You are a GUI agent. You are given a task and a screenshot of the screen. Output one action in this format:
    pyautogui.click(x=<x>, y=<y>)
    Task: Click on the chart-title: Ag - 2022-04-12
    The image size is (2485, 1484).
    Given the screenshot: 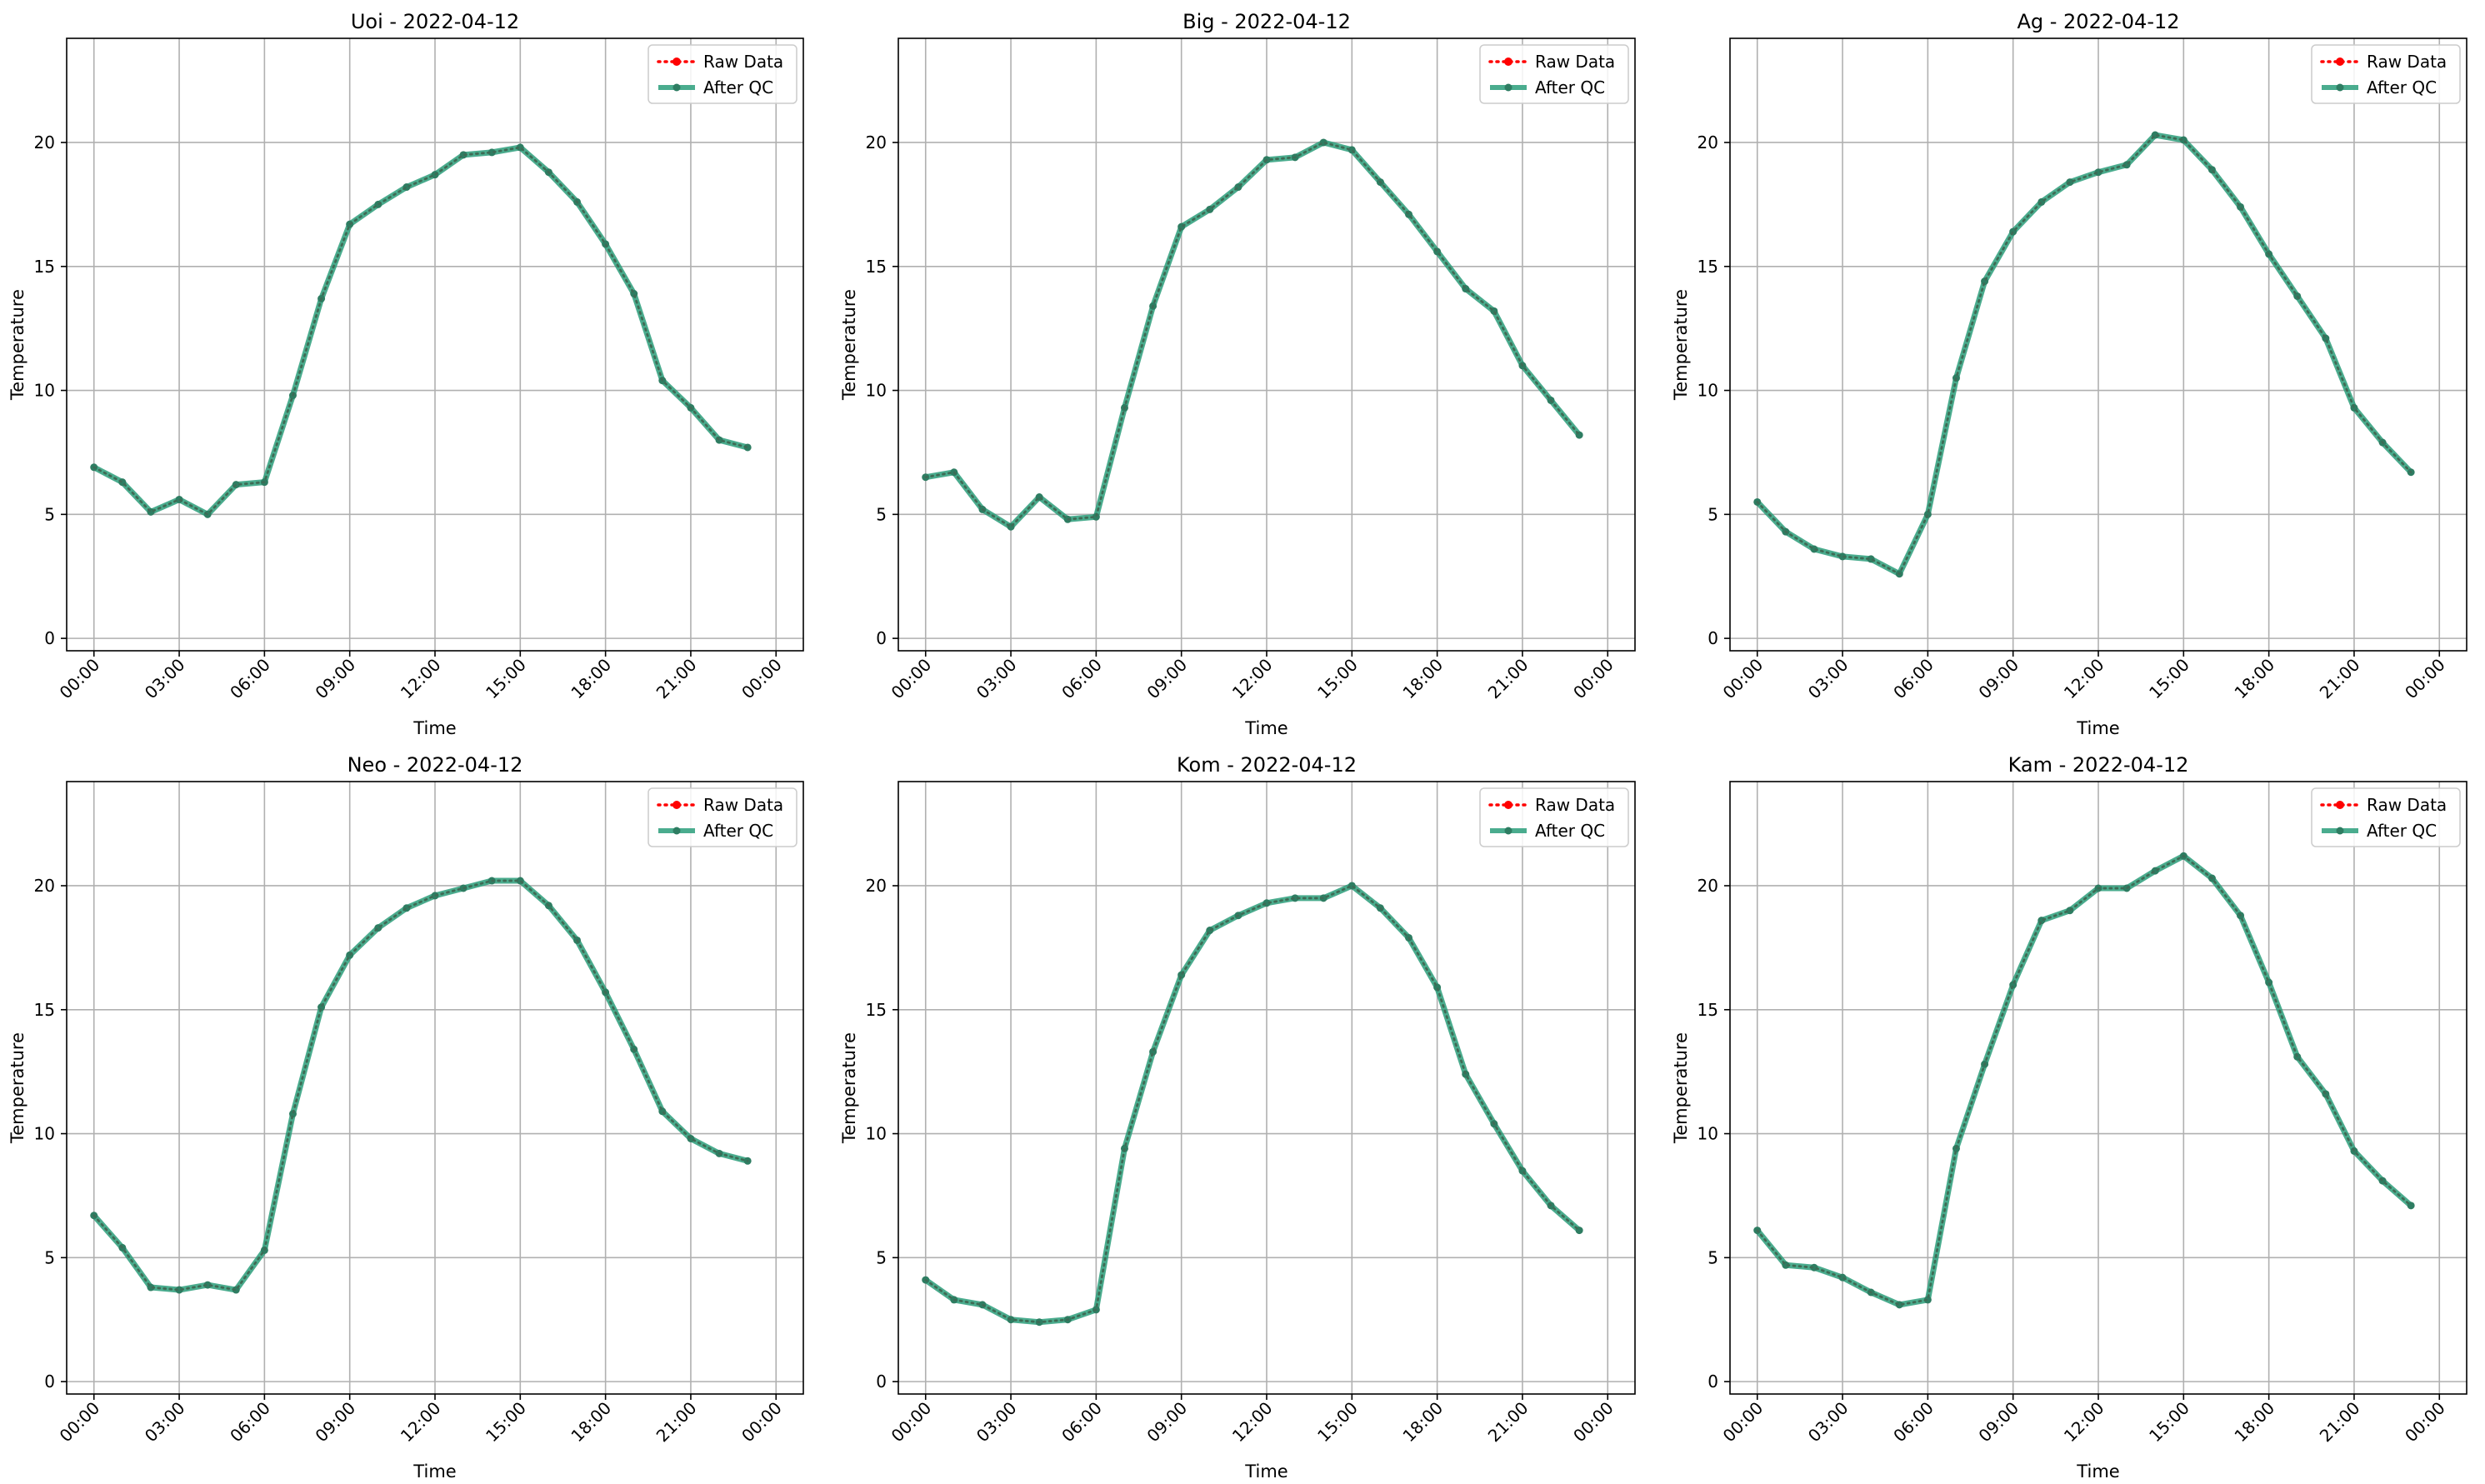 What is the action you would take?
    pyautogui.click(x=2098, y=21)
    